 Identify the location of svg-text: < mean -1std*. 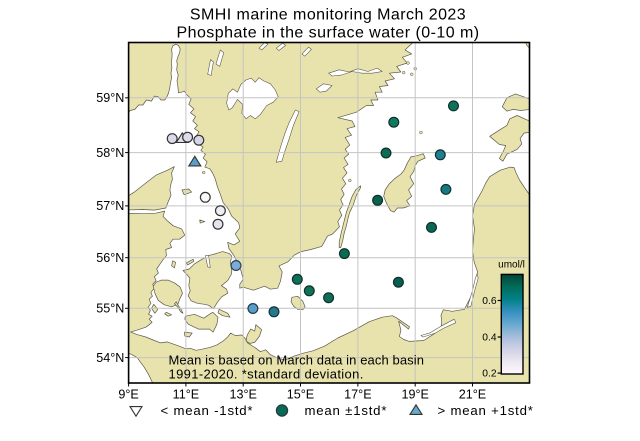
(207, 410).